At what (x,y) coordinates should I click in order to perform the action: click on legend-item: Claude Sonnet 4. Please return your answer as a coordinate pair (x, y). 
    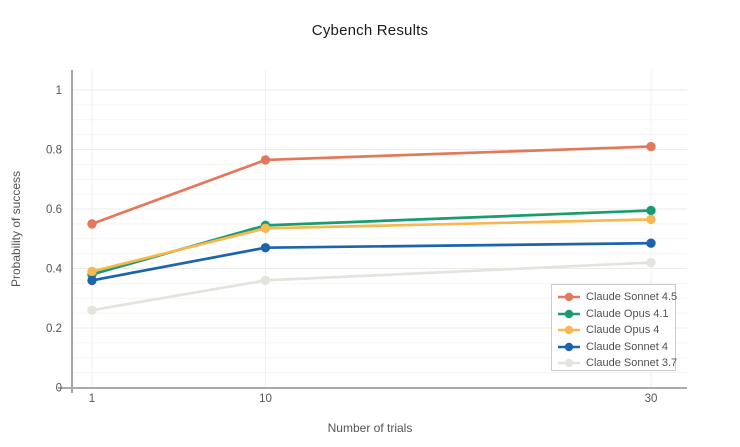
    Looking at the image, I should click on (616, 347).